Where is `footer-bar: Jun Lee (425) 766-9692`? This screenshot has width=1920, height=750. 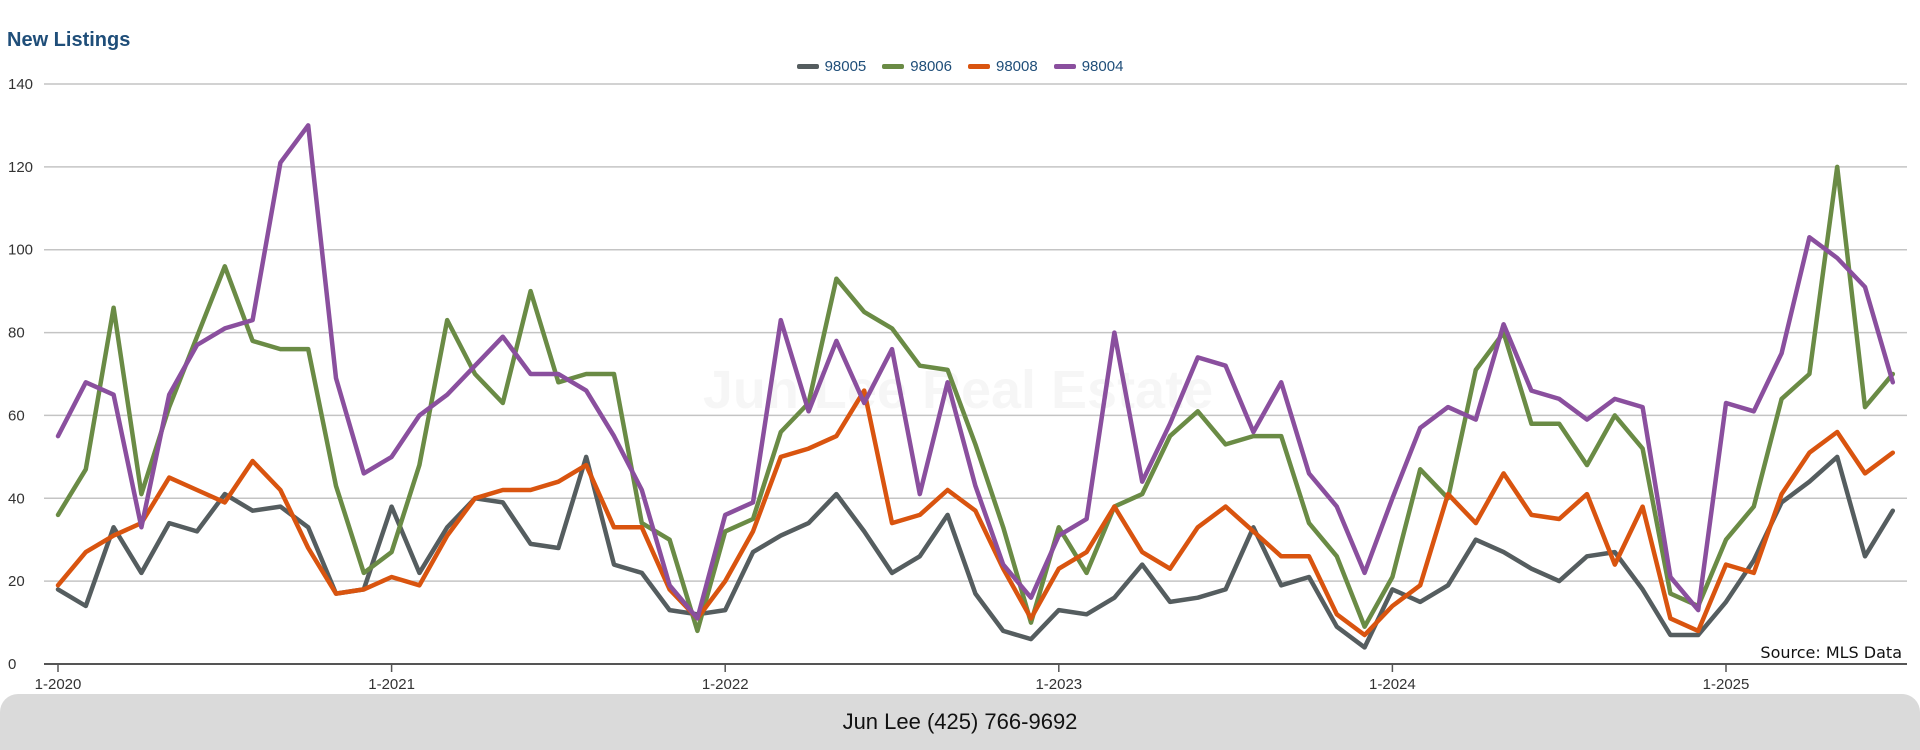
footer-bar: Jun Lee (425) 766-9692 is located at coordinates (960, 722).